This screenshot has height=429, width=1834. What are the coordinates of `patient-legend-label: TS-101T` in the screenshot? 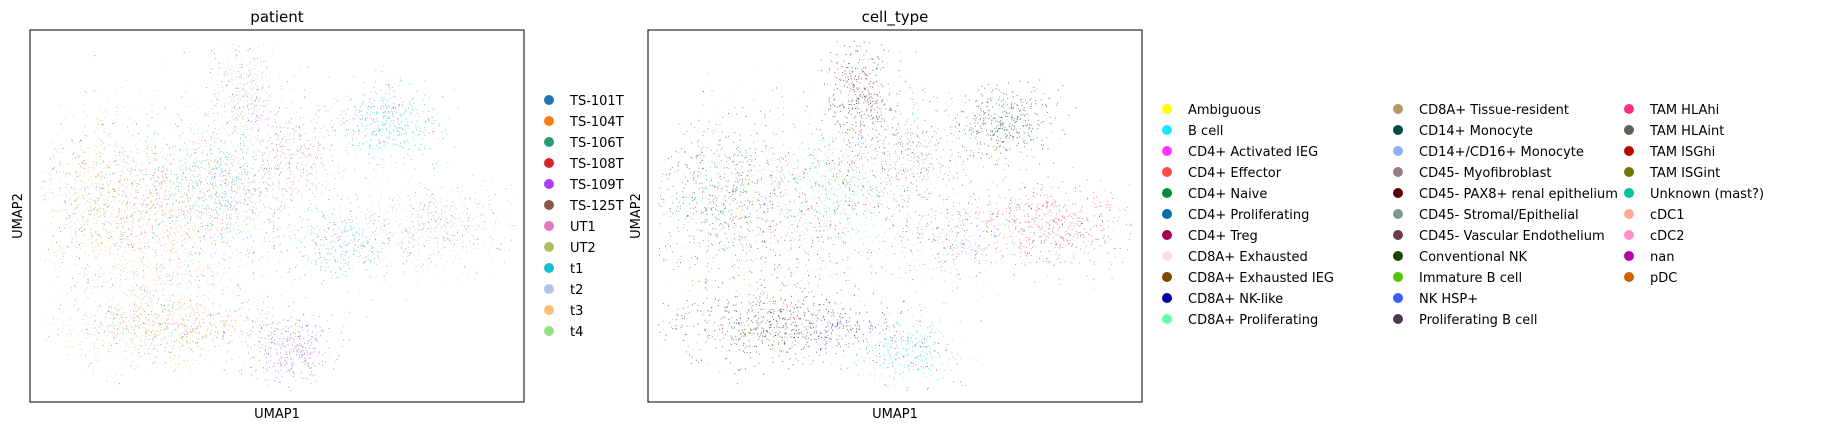 It's located at (596, 101).